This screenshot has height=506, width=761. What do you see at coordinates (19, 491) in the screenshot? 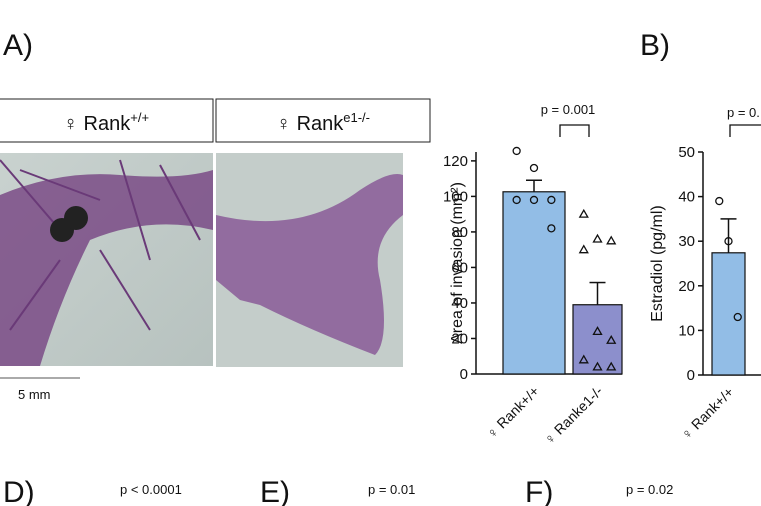
I see `panel-label: D)` at bounding box center [19, 491].